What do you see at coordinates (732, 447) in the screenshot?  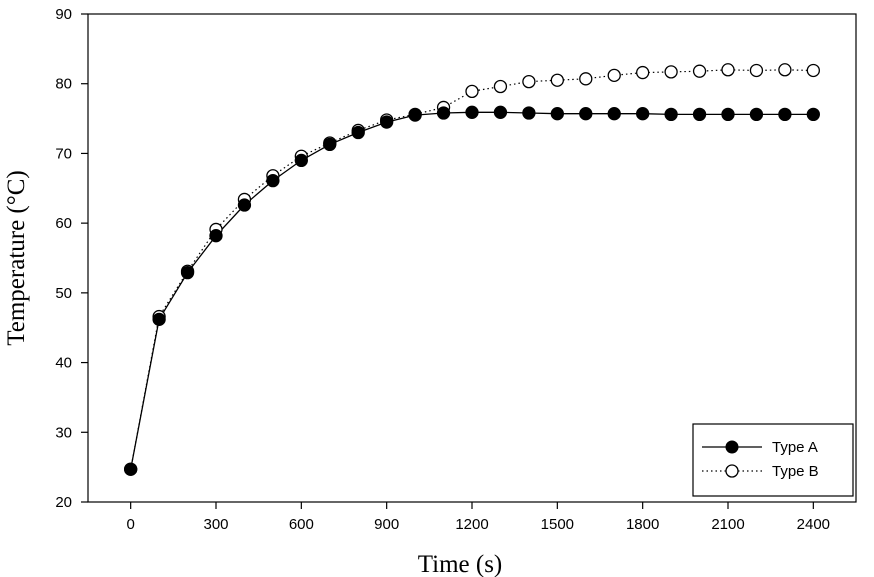 I see `legend-marker-type-a` at bounding box center [732, 447].